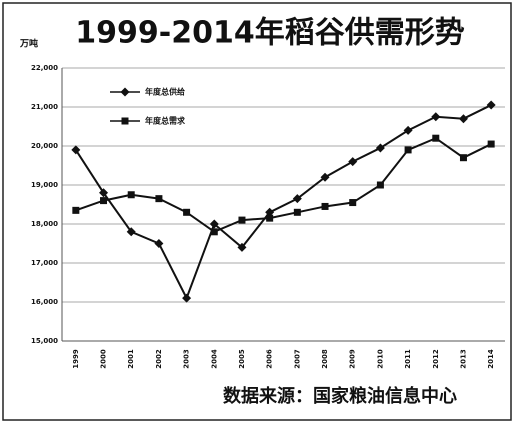 The height and width of the screenshot is (423, 514). What do you see at coordinates (44, 68) in the screenshot?
I see `y-tick-label: 22,000` at bounding box center [44, 68].